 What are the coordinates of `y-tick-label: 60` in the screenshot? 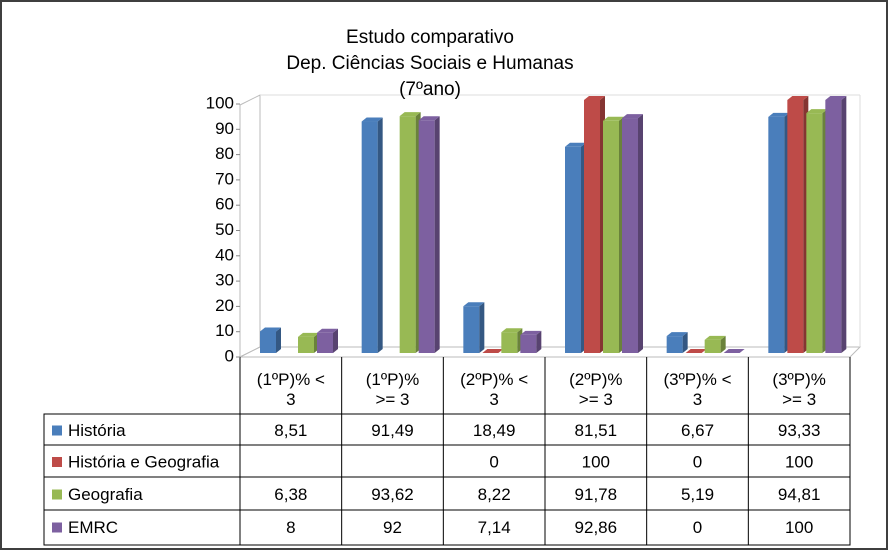 It's located at (224, 204).